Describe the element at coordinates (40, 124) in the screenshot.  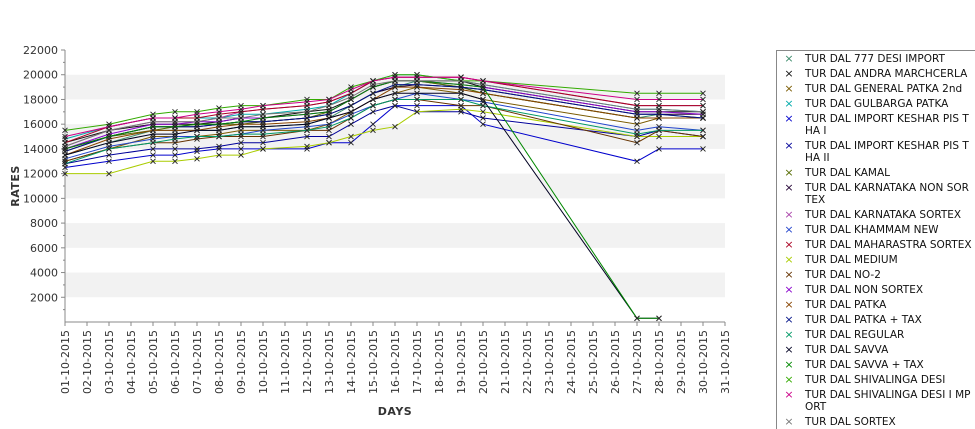
I see `y-tick-label: 16000` at that location.